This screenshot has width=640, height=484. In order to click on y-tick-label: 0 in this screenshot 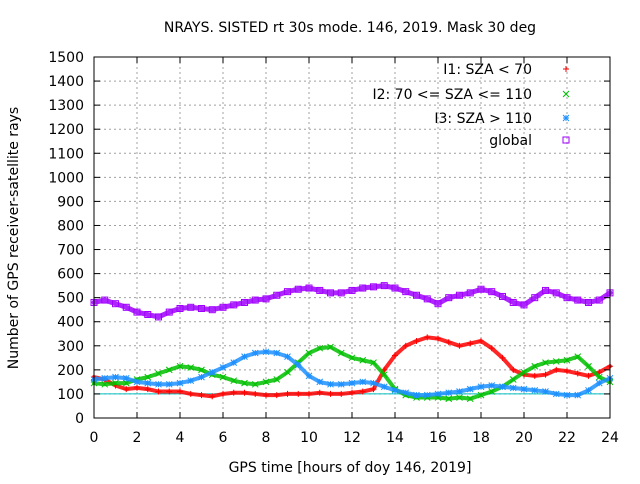, I will do `click(79, 419)`.